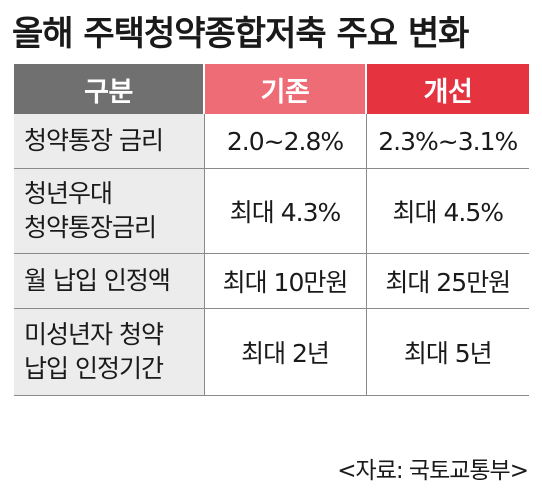  Describe the element at coordinates (94, 140) in the screenshot. I see `row-category-line: 청약통장 금리` at that location.